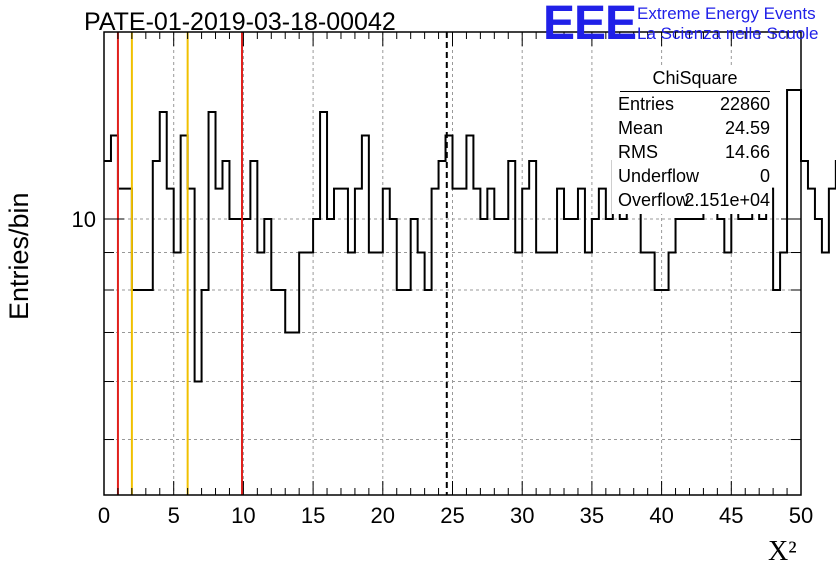  I want to click on stats-key: Underflow, so click(659, 176).